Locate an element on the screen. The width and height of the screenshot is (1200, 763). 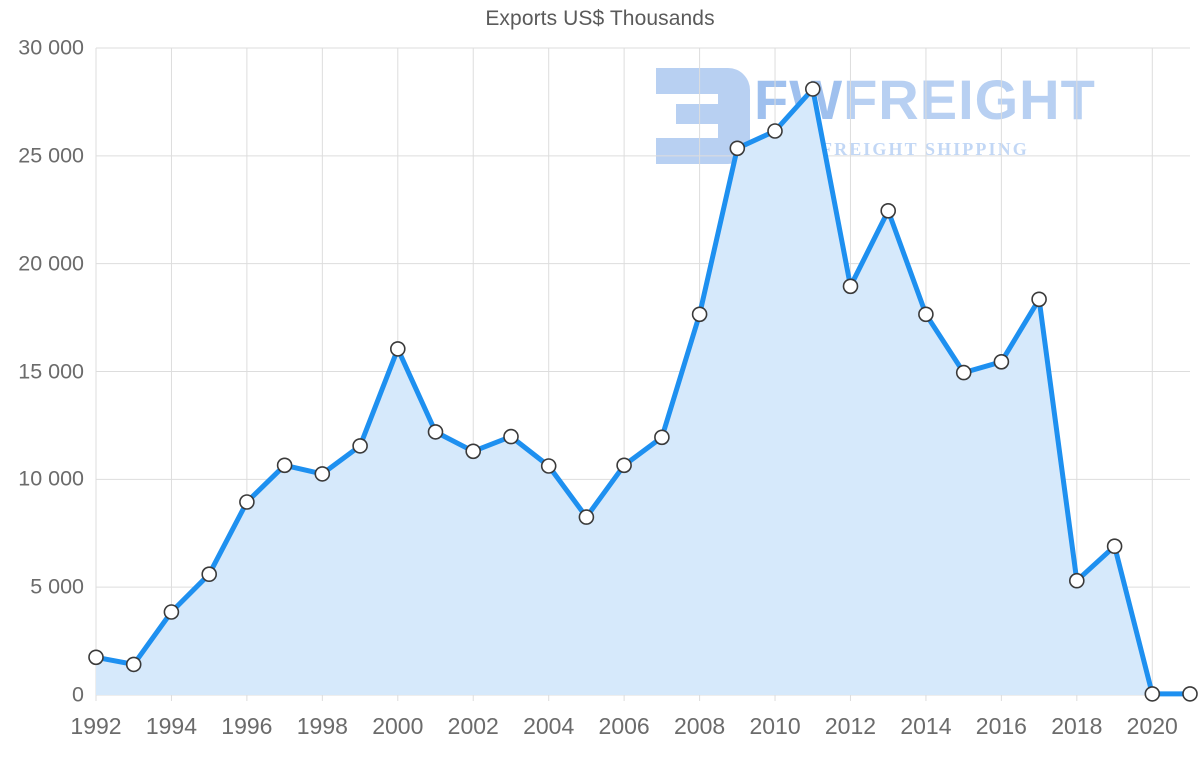
y-axis-tick-label: 20 000 is located at coordinates (51, 263).